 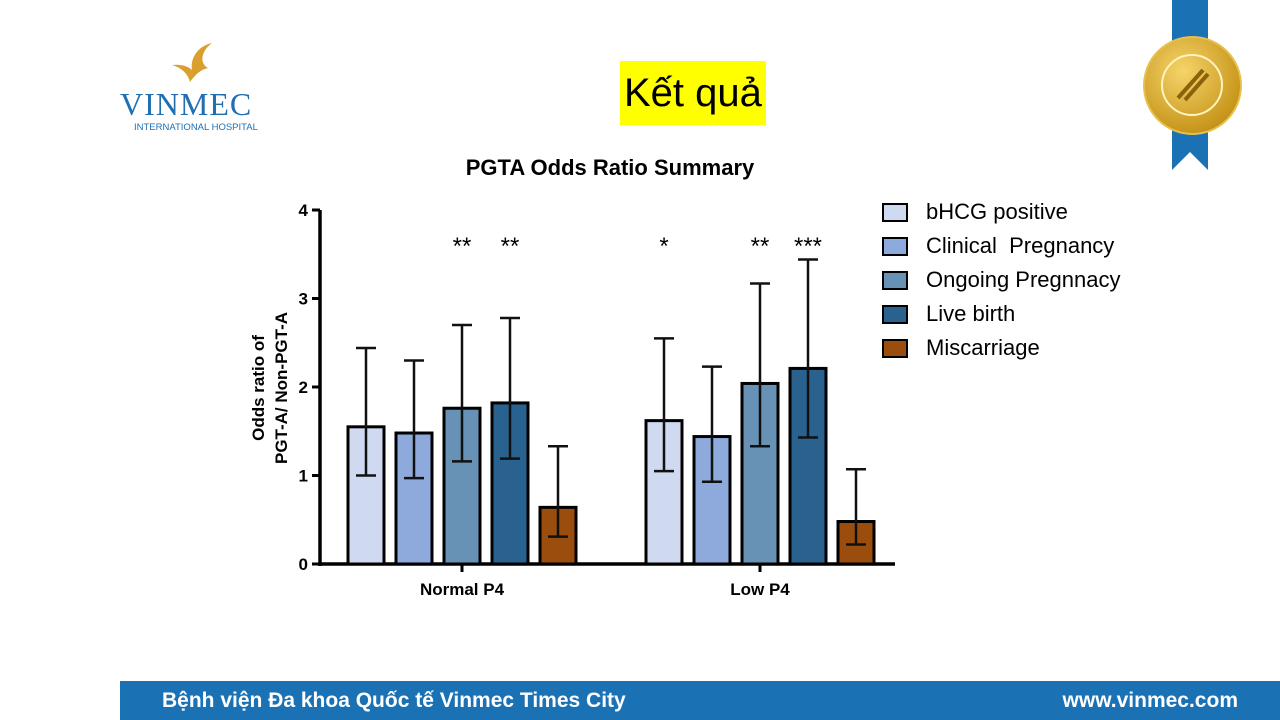 What do you see at coordinates (983, 347) in the screenshot?
I see `legend-label: Miscarriage` at bounding box center [983, 347].